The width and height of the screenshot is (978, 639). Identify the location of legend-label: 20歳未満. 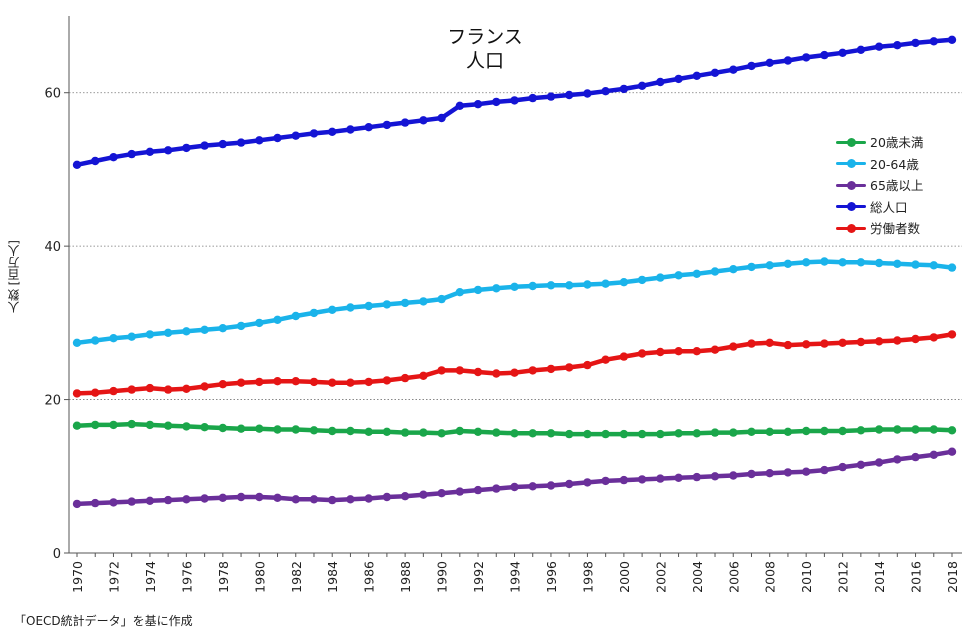
(897, 143).